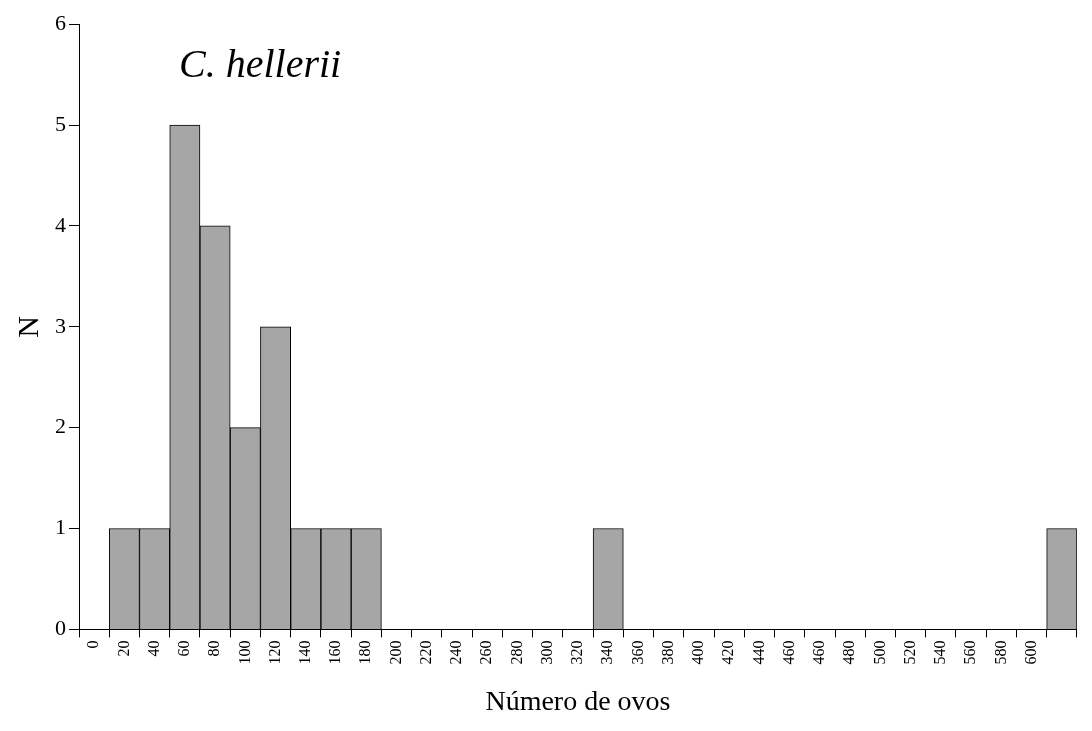 The width and height of the screenshot is (1092, 731). I want to click on x-tick-label: 440, so click(758, 652).